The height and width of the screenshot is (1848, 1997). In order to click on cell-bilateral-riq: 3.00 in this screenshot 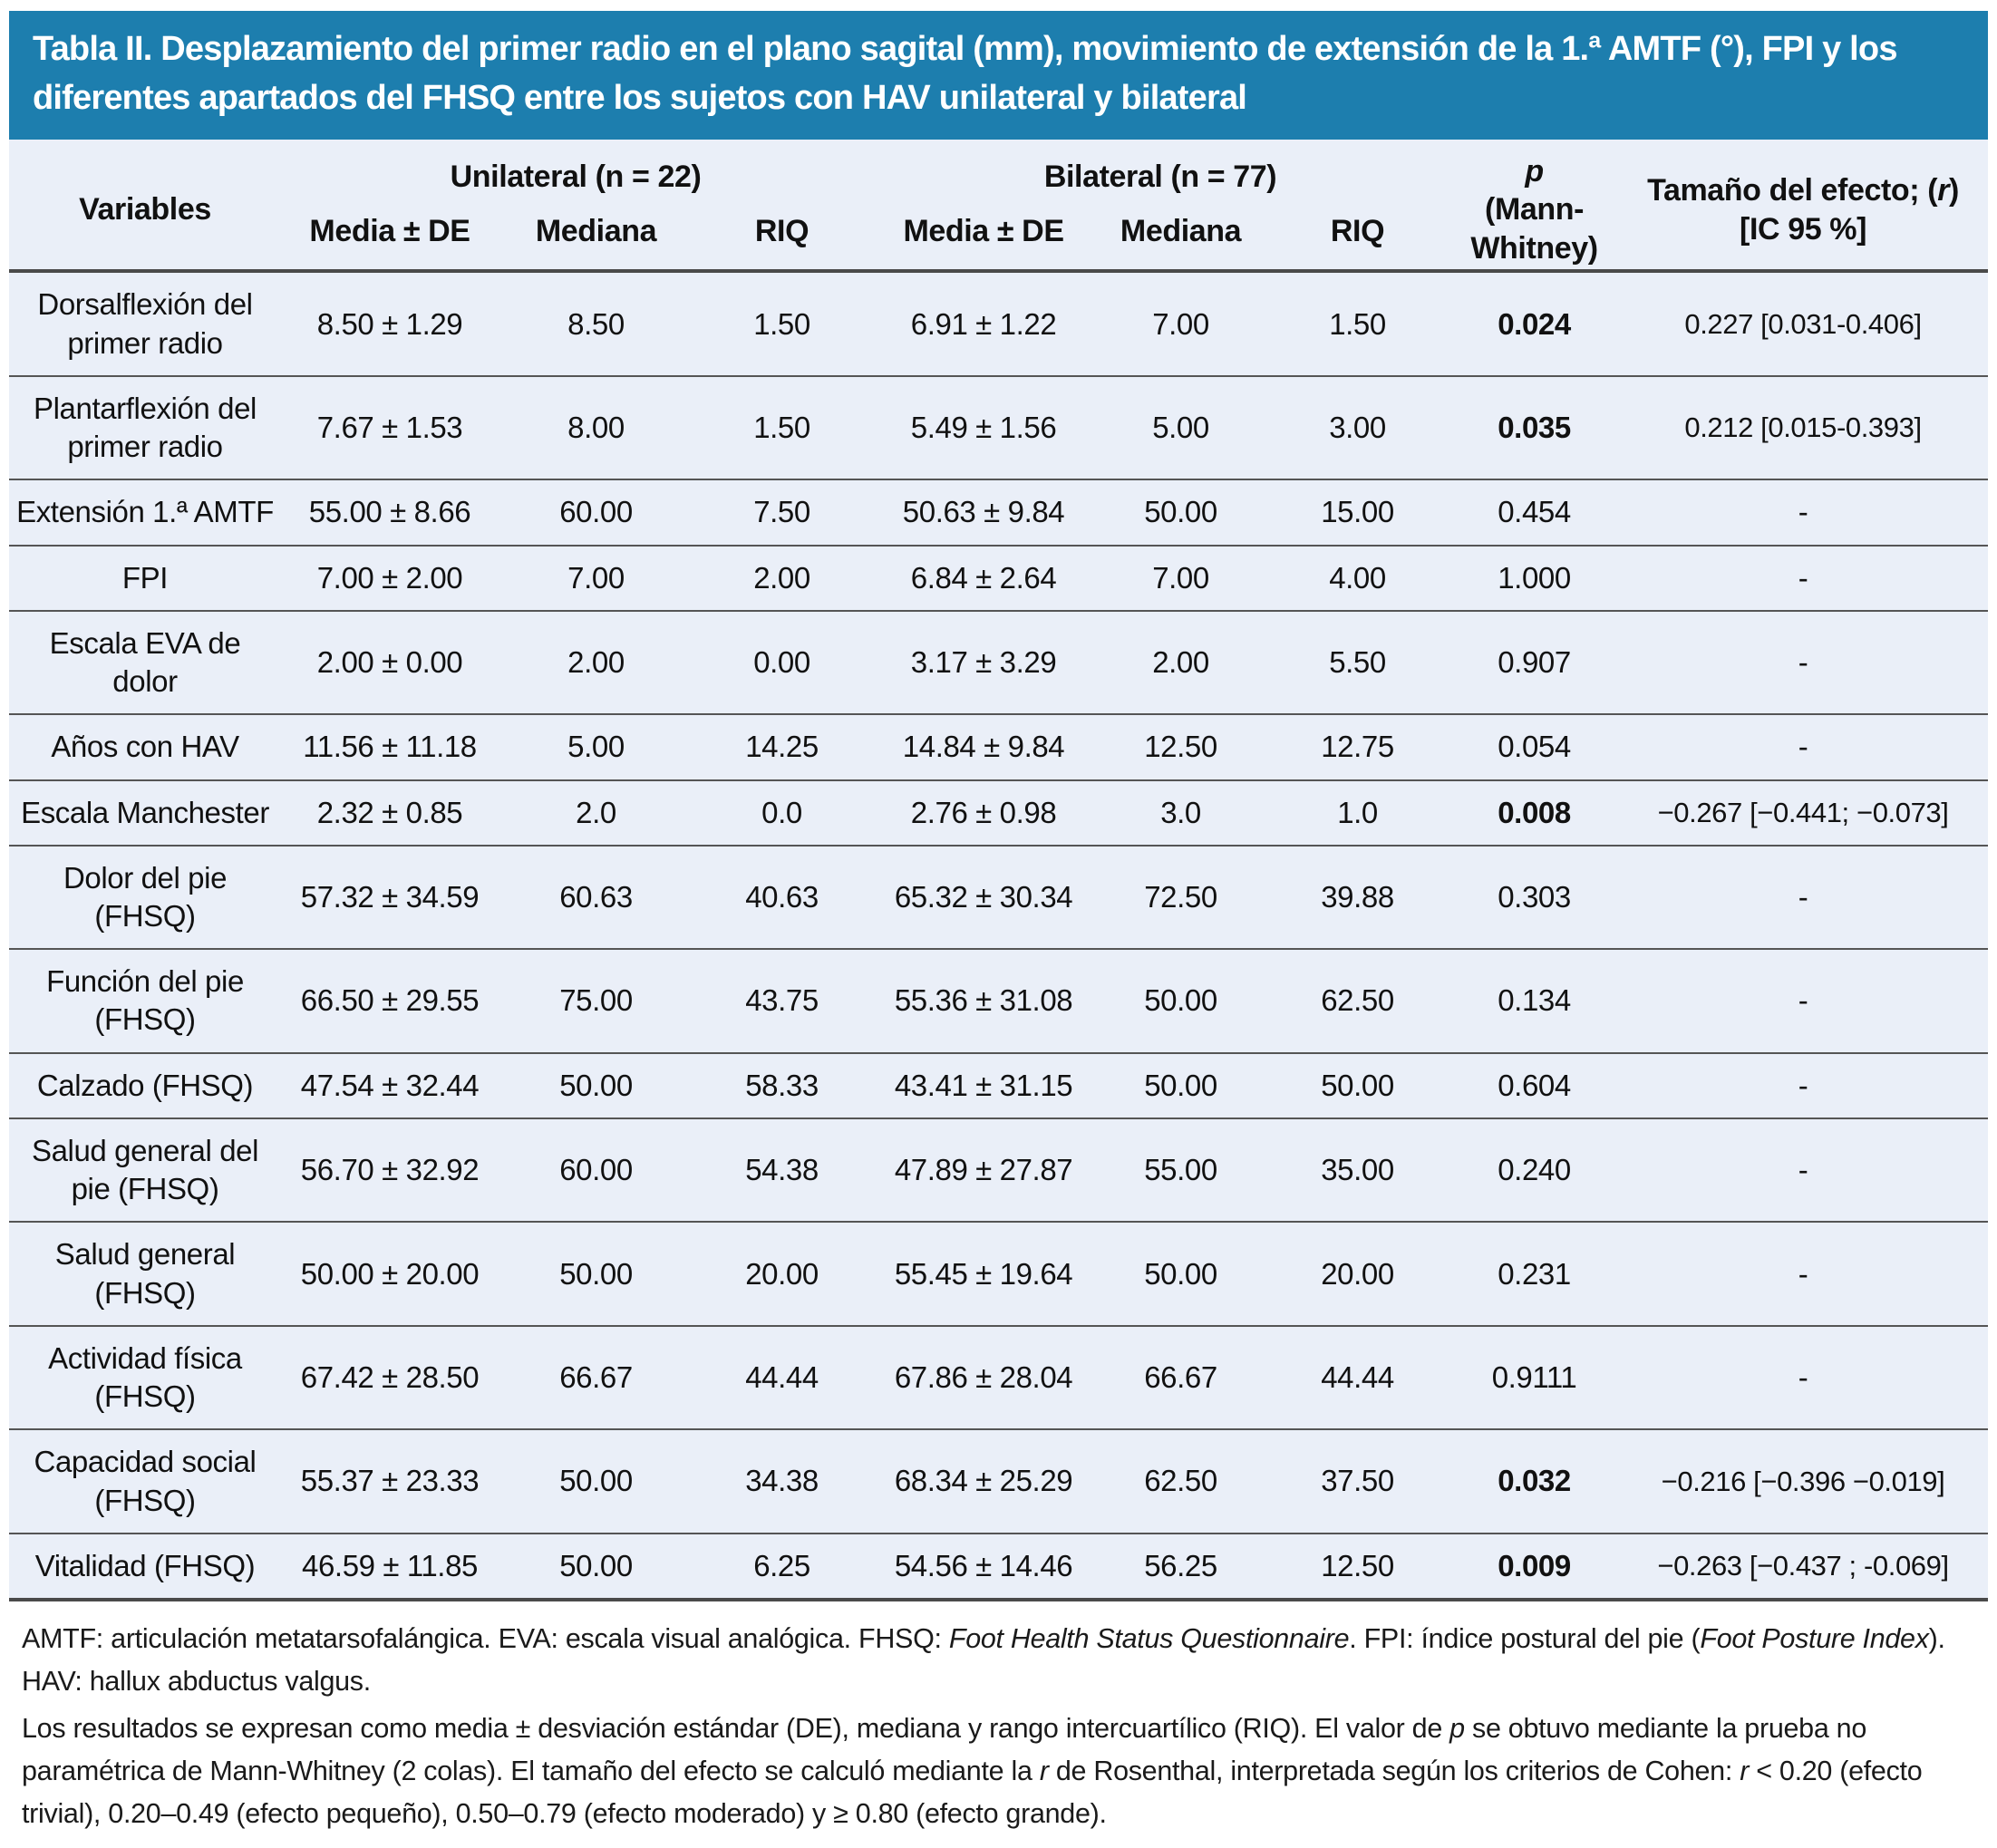, I will do `click(1358, 427)`.